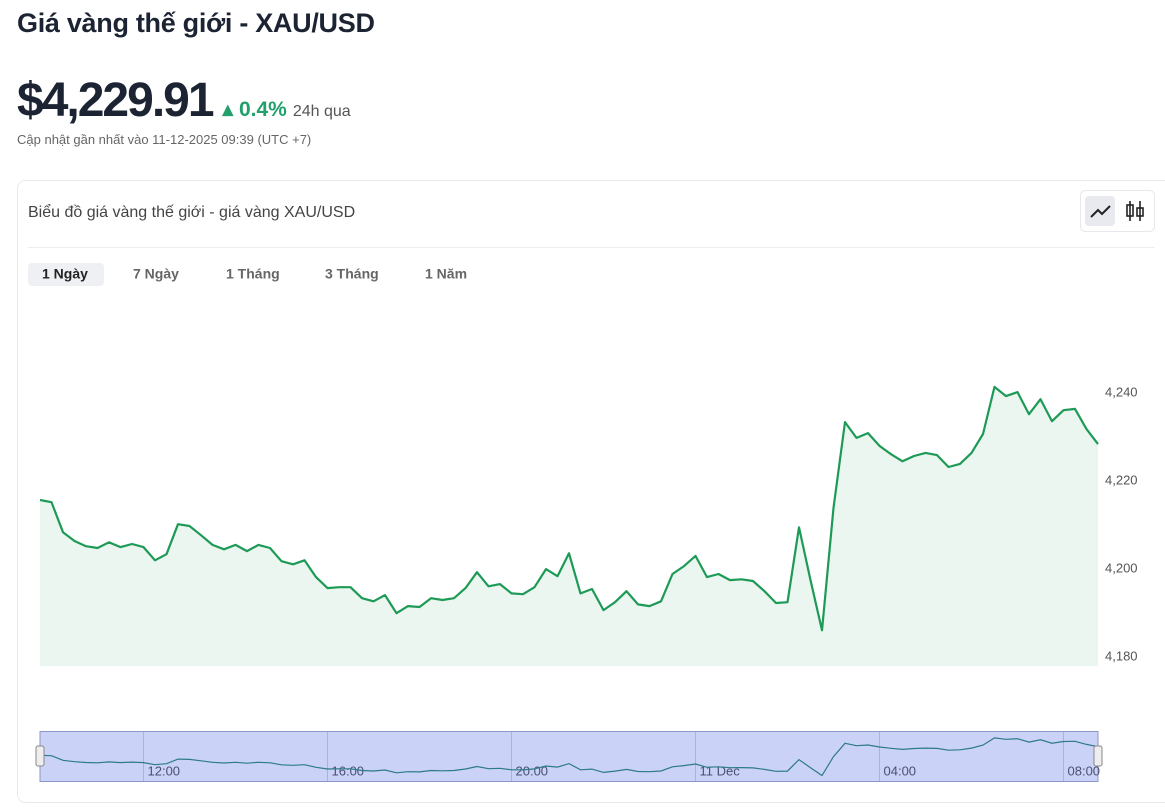 This screenshot has width=1165, height=809. What do you see at coordinates (352, 274) in the screenshot?
I see `tab: 3 Tháng` at bounding box center [352, 274].